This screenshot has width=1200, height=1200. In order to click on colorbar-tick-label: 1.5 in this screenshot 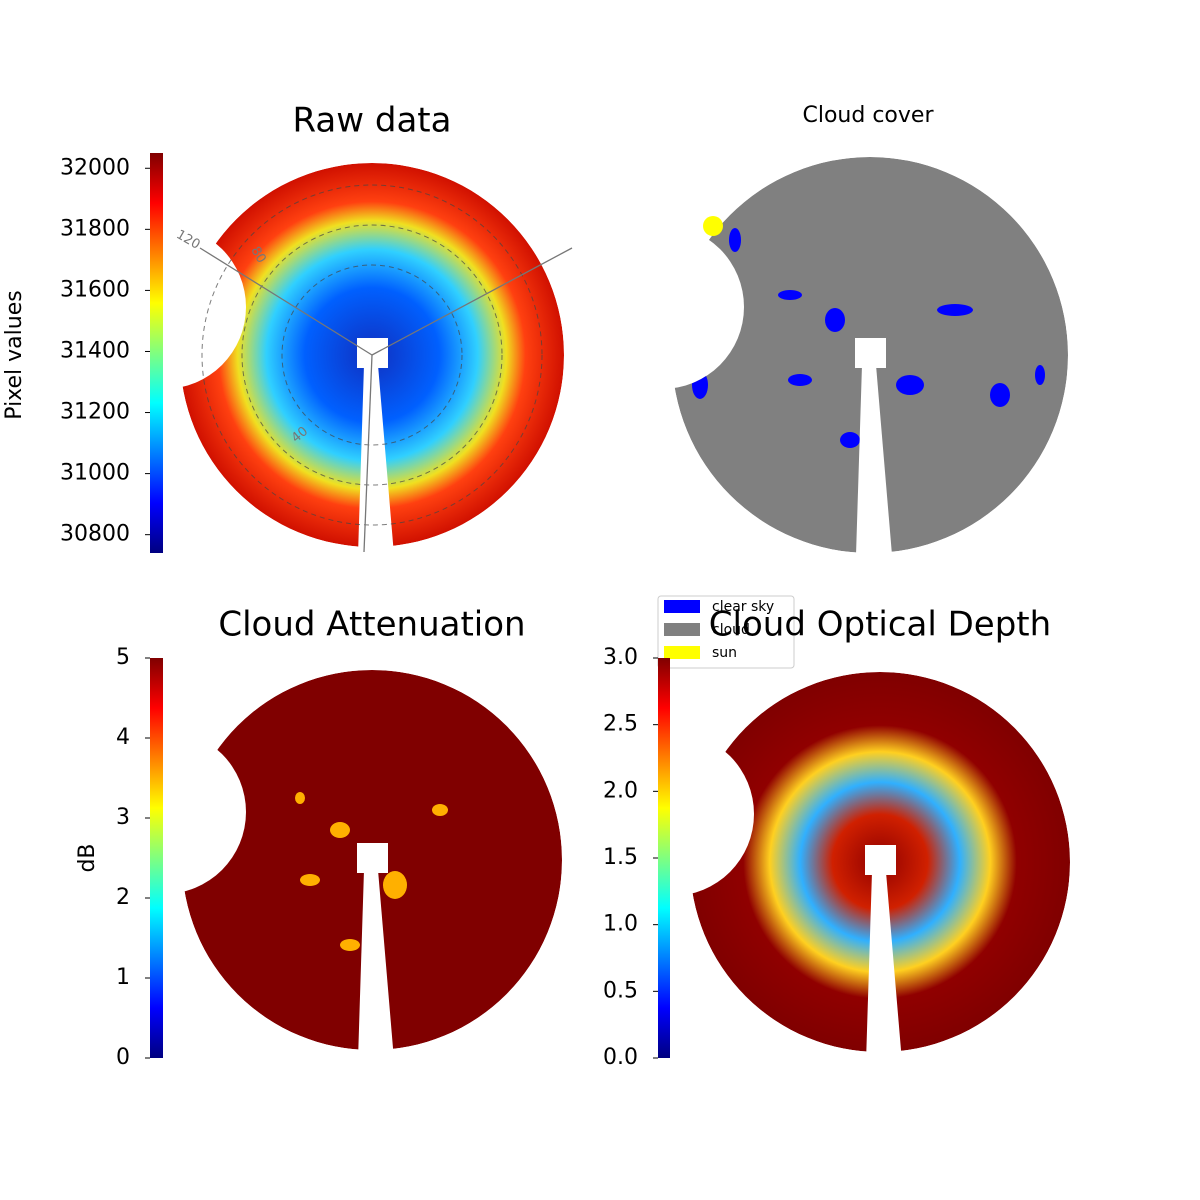, I will do `click(620, 857)`.